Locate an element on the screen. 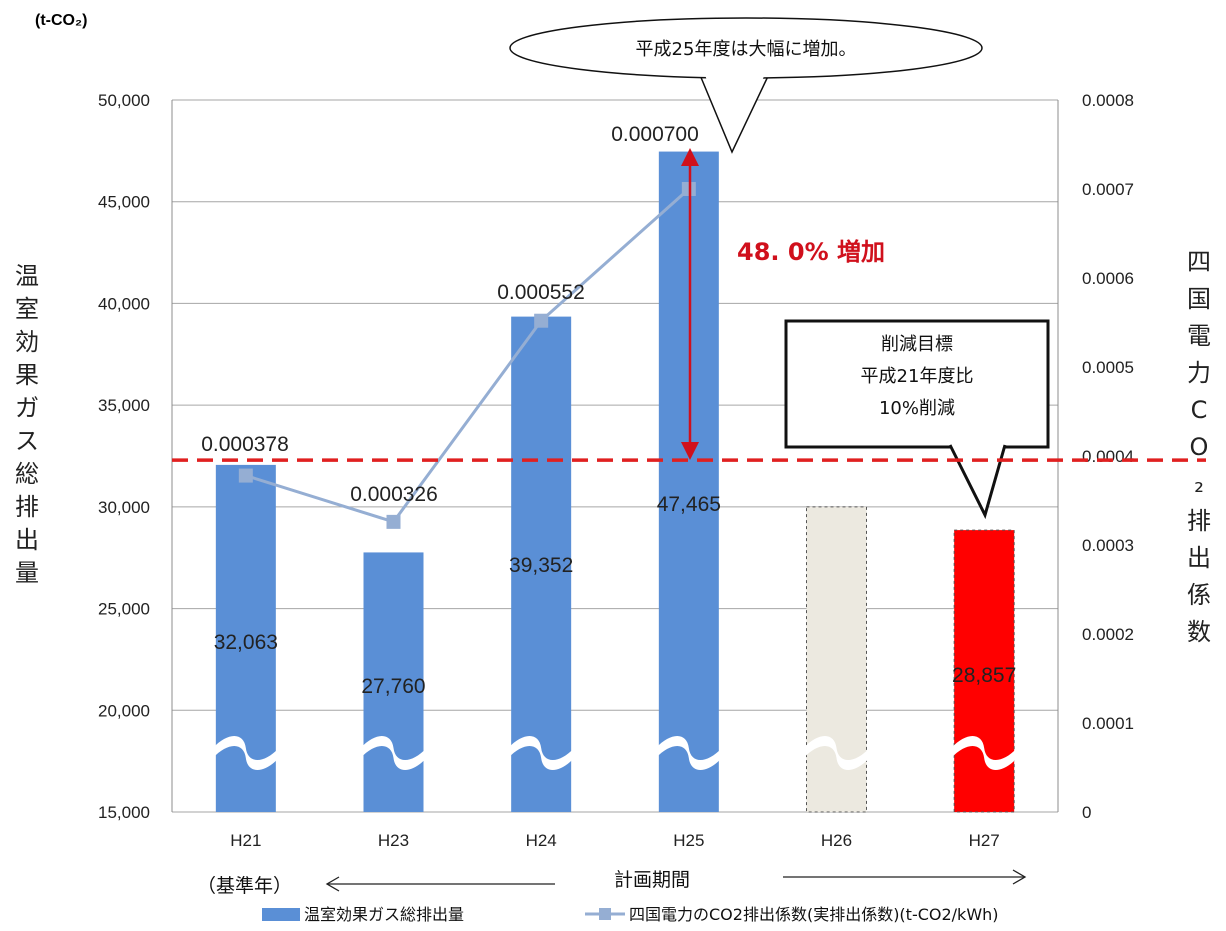  increase-arrow is located at coordinates (690, 304).